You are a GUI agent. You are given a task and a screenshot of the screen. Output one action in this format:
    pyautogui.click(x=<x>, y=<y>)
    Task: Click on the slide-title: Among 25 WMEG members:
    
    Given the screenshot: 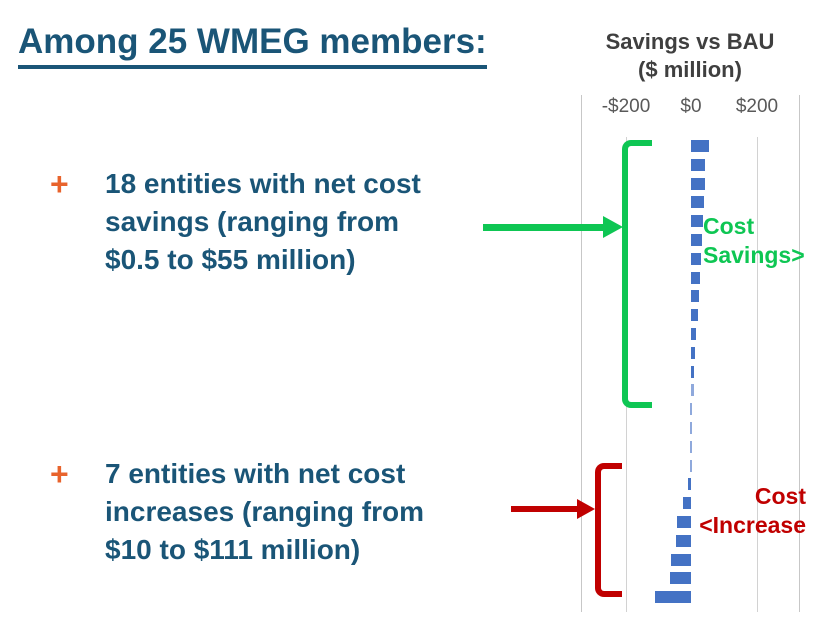 What is the action you would take?
    pyautogui.click(x=252, y=46)
    